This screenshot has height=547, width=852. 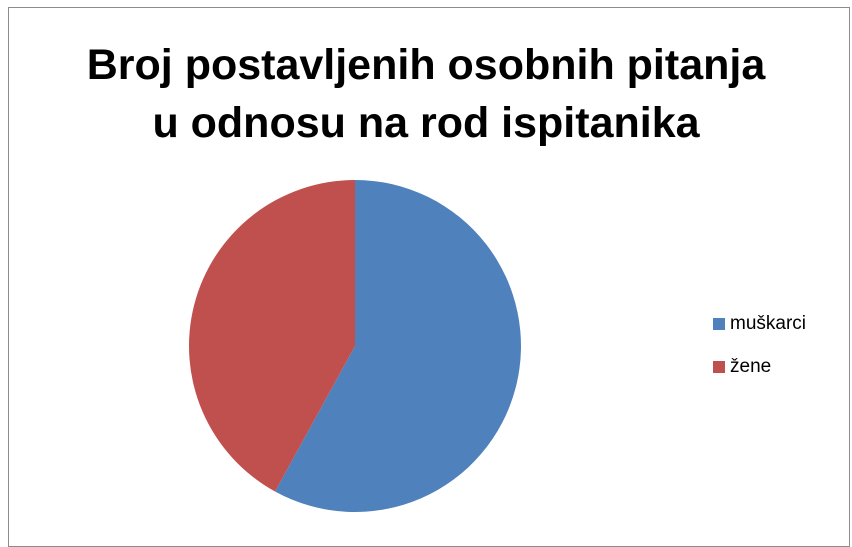 What do you see at coordinates (271, 336) in the screenshot?
I see `pie-slice-zene` at bounding box center [271, 336].